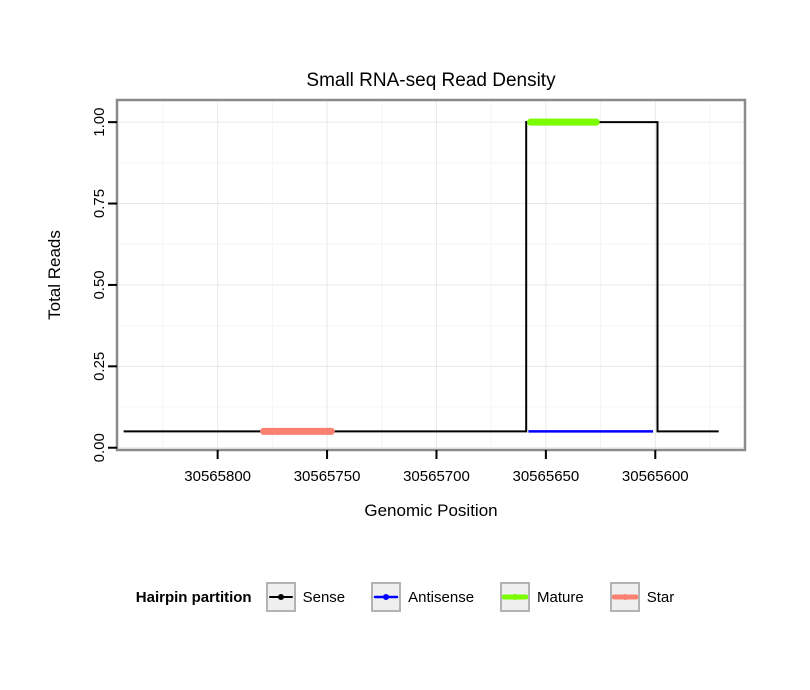 This screenshot has height=690, width=810. I want to click on legend-label: Star, so click(660, 597).